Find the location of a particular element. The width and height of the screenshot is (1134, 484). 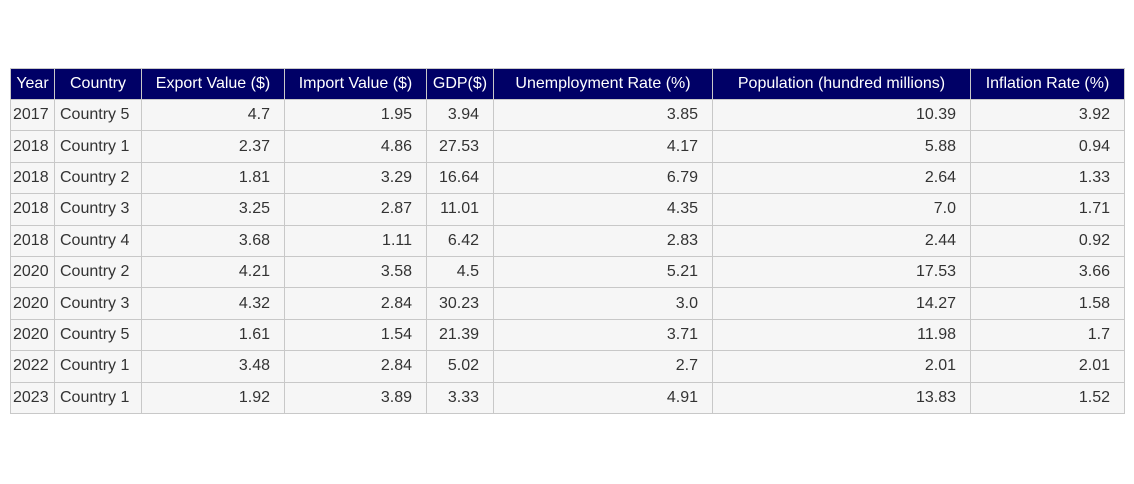

gdp-cell: 5.02 is located at coordinates (460, 366).